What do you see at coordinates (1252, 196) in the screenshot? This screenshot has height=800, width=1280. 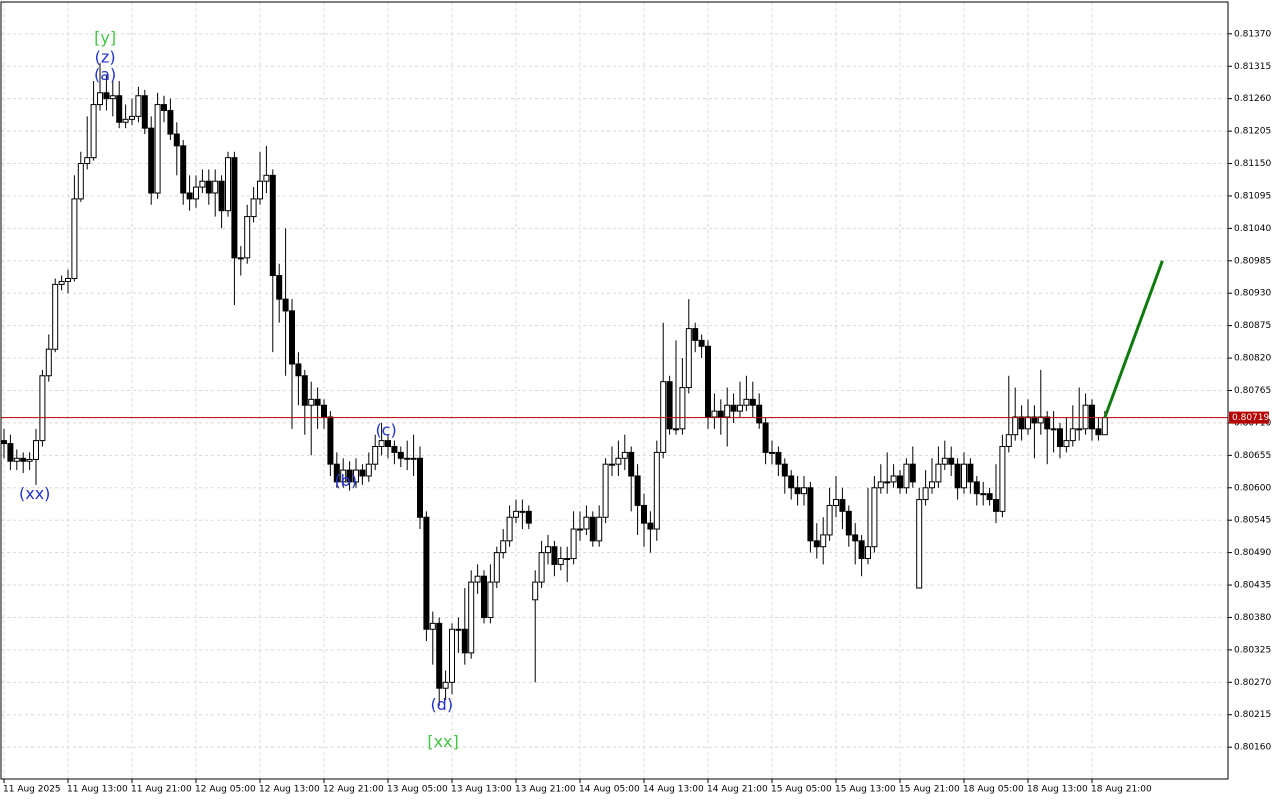 I see `y-tick-label: 0.81095` at bounding box center [1252, 196].